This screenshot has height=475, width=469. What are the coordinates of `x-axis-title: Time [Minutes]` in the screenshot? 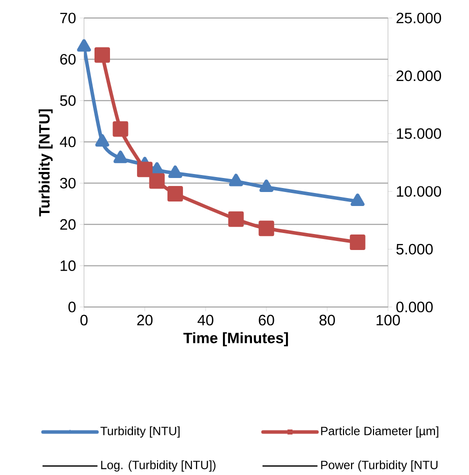 It's located at (235, 339).